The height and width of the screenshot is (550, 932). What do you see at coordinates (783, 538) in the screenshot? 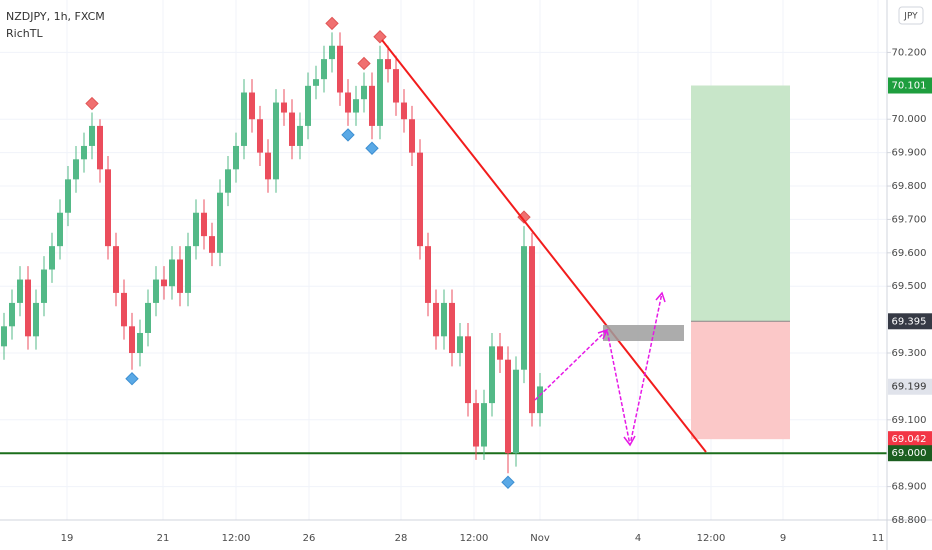
I see `x-tick-label: 9` at bounding box center [783, 538].